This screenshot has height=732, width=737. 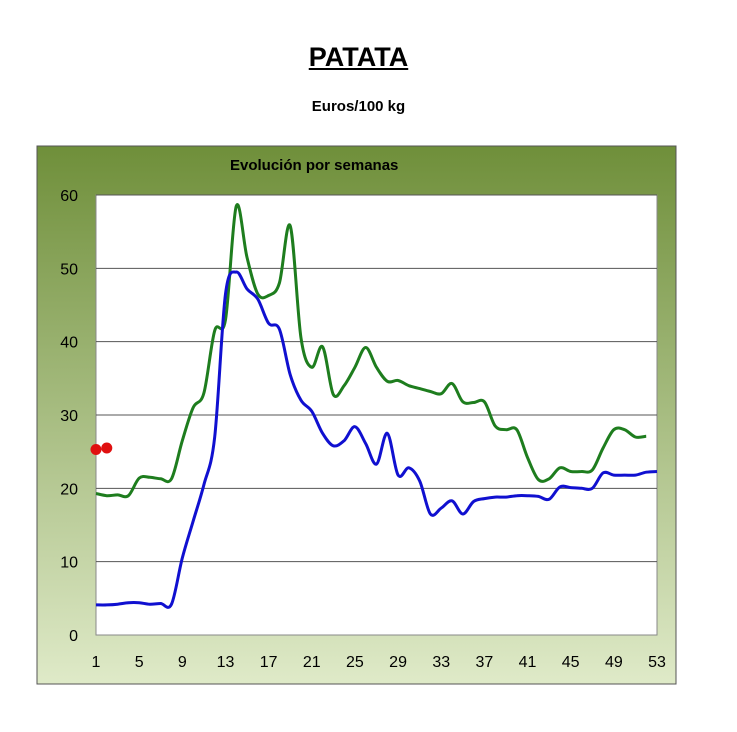 What do you see at coordinates (657, 662) in the screenshot?
I see `x-tick-label: 53` at bounding box center [657, 662].